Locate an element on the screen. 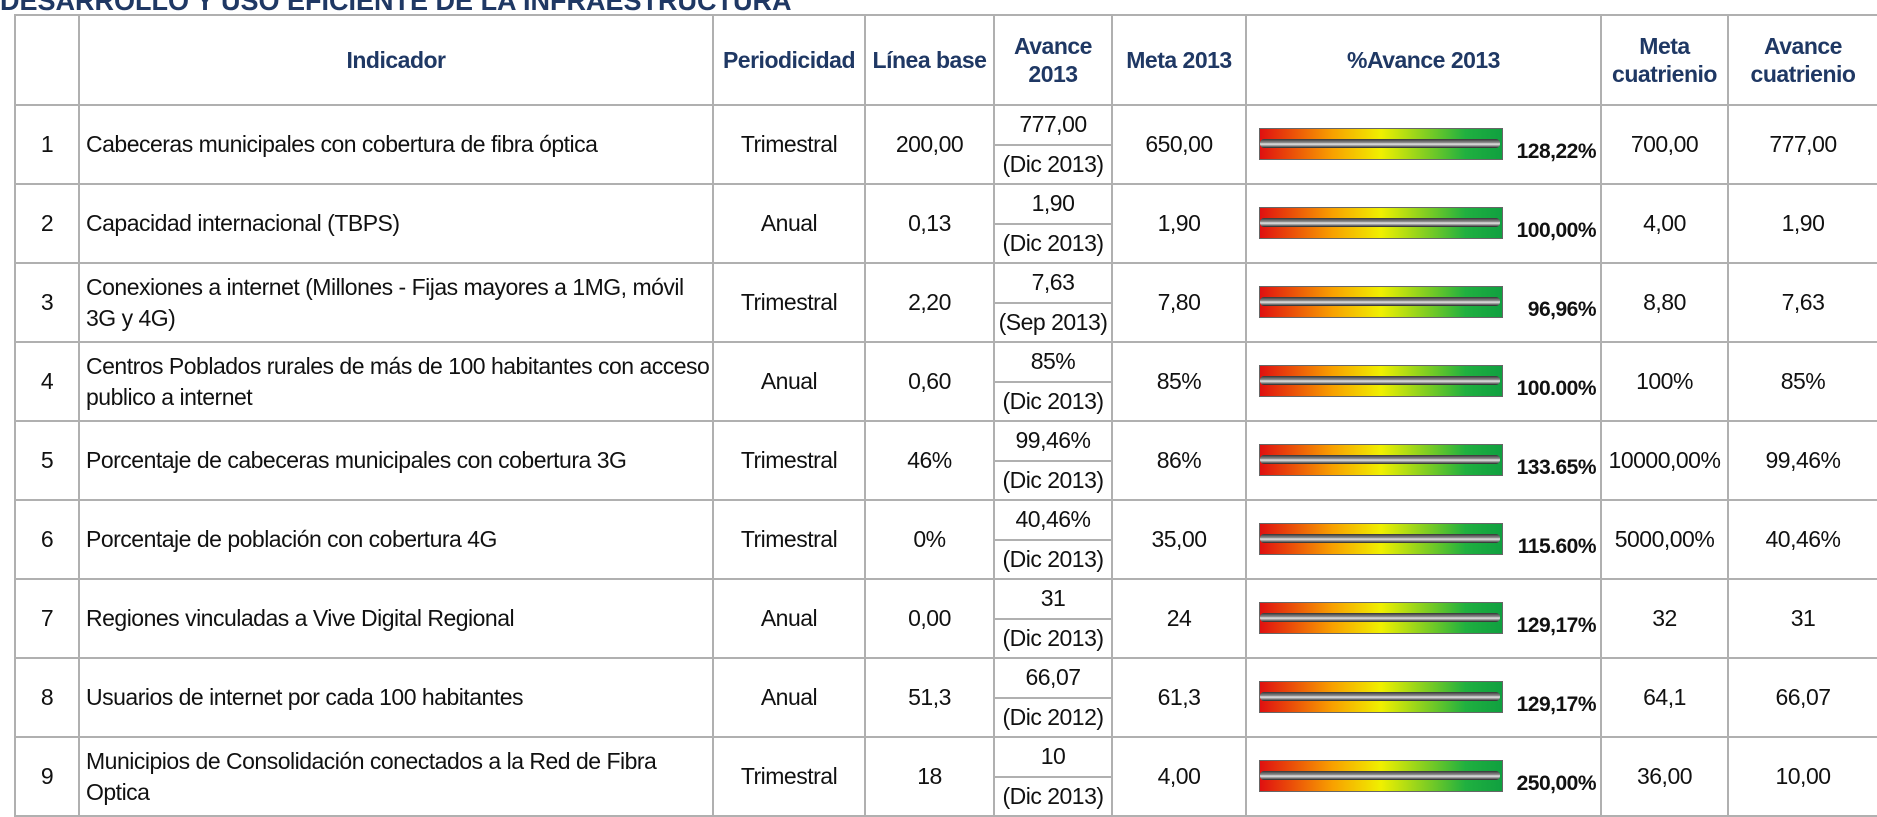  progress-box: 10 (Dic 2013) is located at coordinates (1053, 777).